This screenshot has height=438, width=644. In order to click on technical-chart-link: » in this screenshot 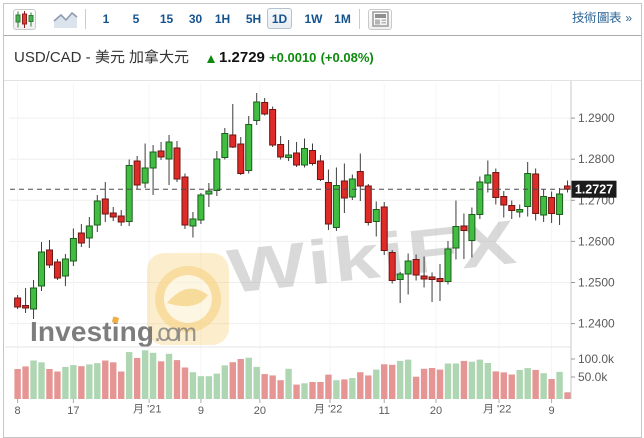, I will do `click(602, 18)`.